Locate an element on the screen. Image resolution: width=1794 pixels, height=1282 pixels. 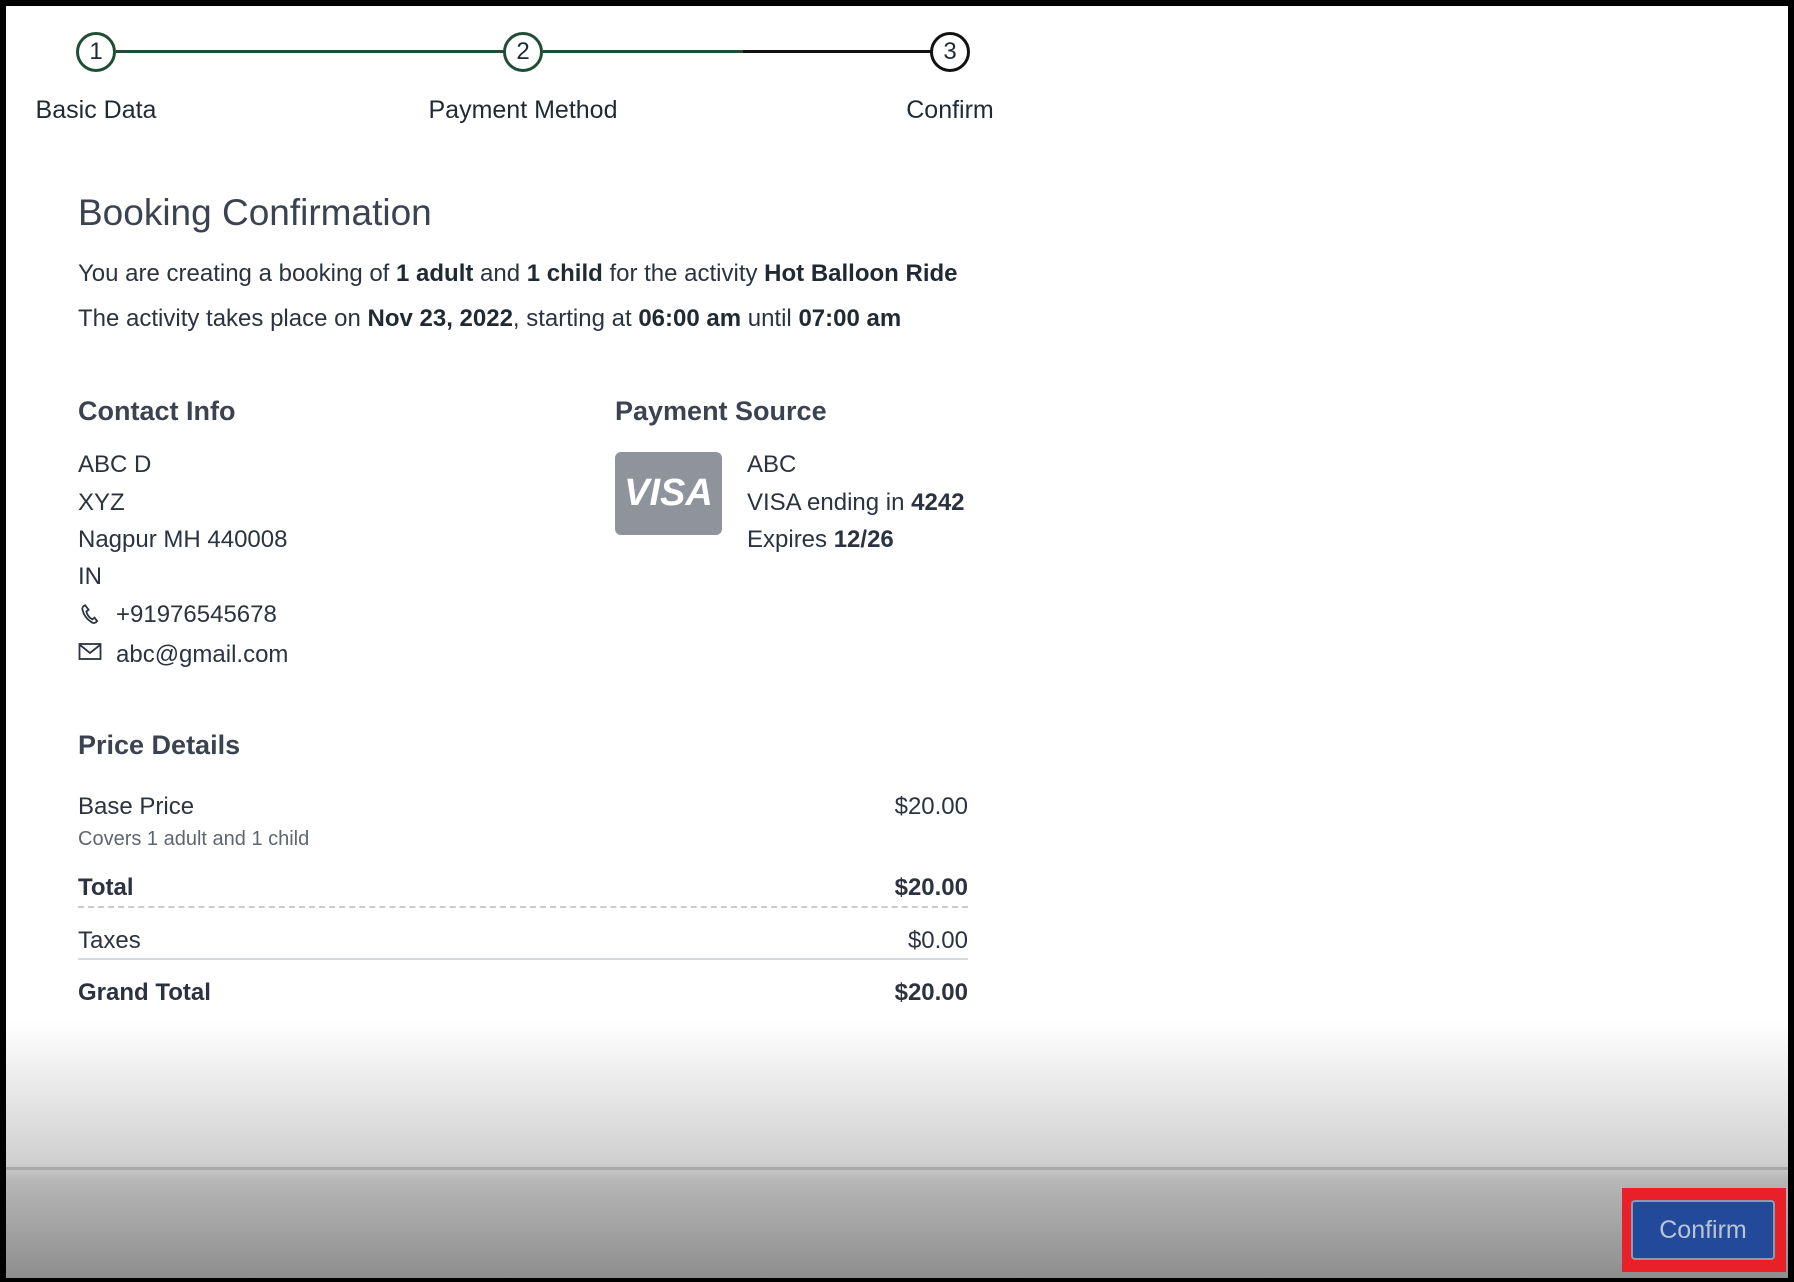
card-holder: ABC is located at coordinates (772, 464).